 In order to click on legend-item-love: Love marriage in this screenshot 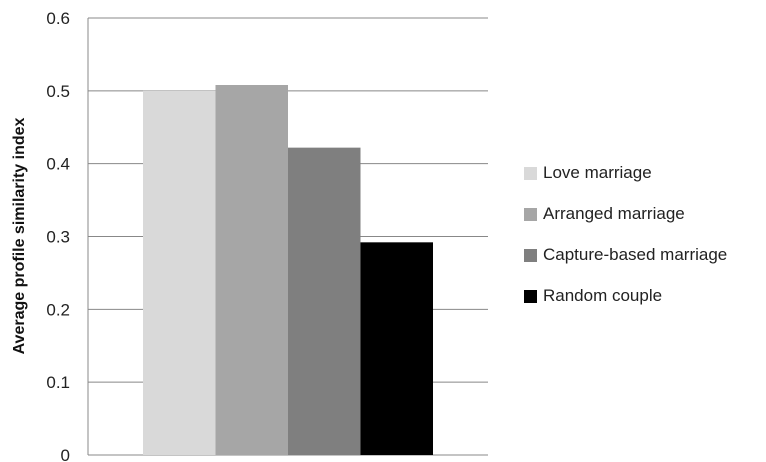, I will do `click(625, 173)`.